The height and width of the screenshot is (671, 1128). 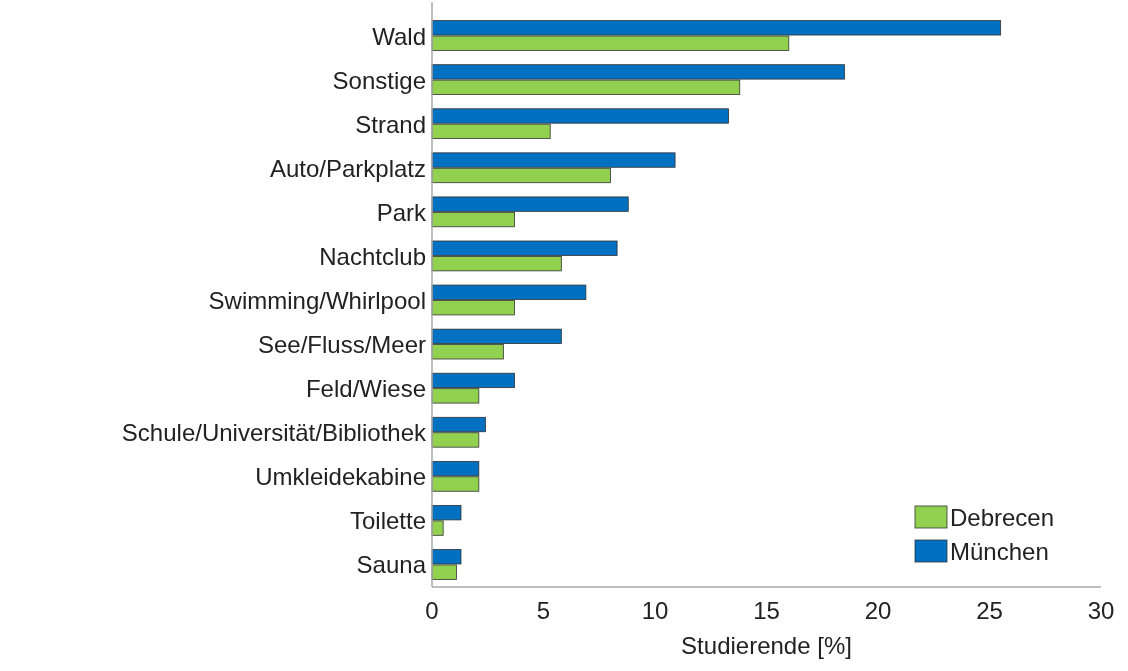 I want to click on x-tick-label: 0, so click(x=432, y=610).